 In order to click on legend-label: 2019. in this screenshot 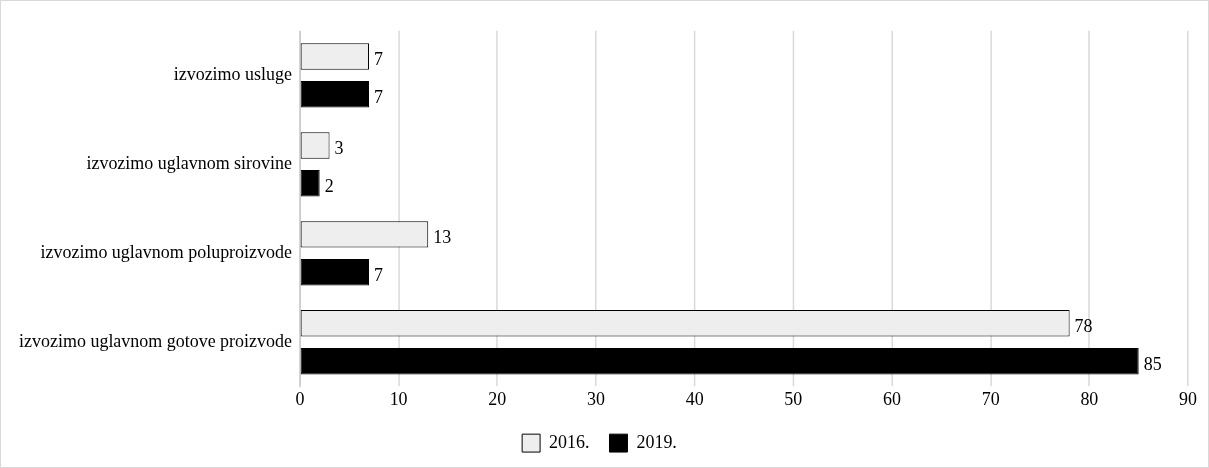, I will do `click(656, 441)`.